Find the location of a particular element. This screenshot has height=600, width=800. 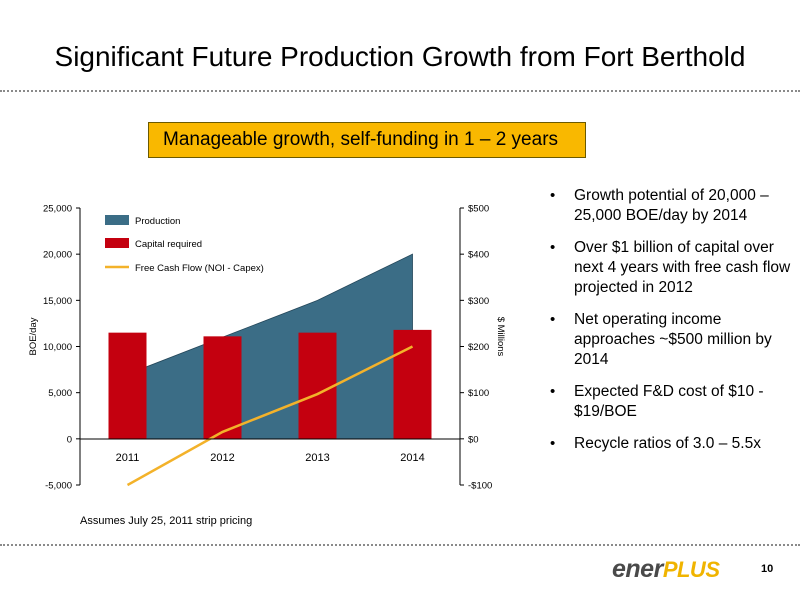

right-tick-label: $400 is located at coordinates (478, 255).